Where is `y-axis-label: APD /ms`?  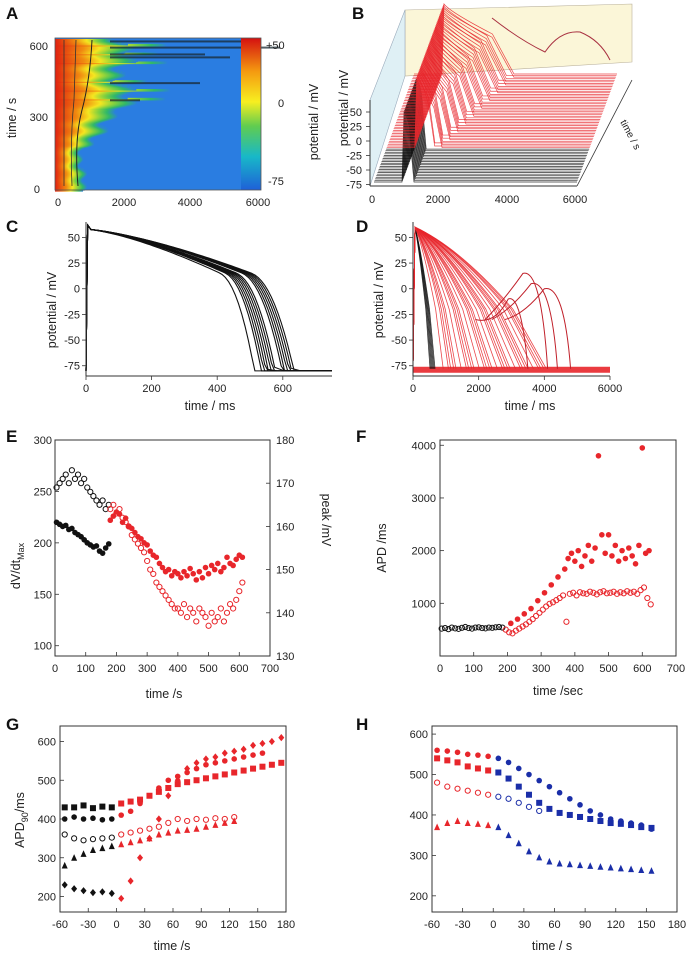
y-axis-label: APD /ms is located at coordinates (382, 547).